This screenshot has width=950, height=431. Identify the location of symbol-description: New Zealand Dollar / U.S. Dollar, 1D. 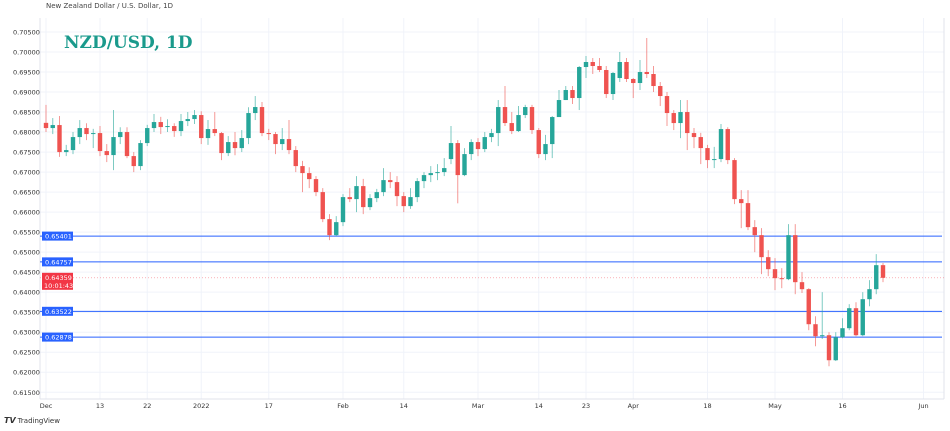
(110, 6).